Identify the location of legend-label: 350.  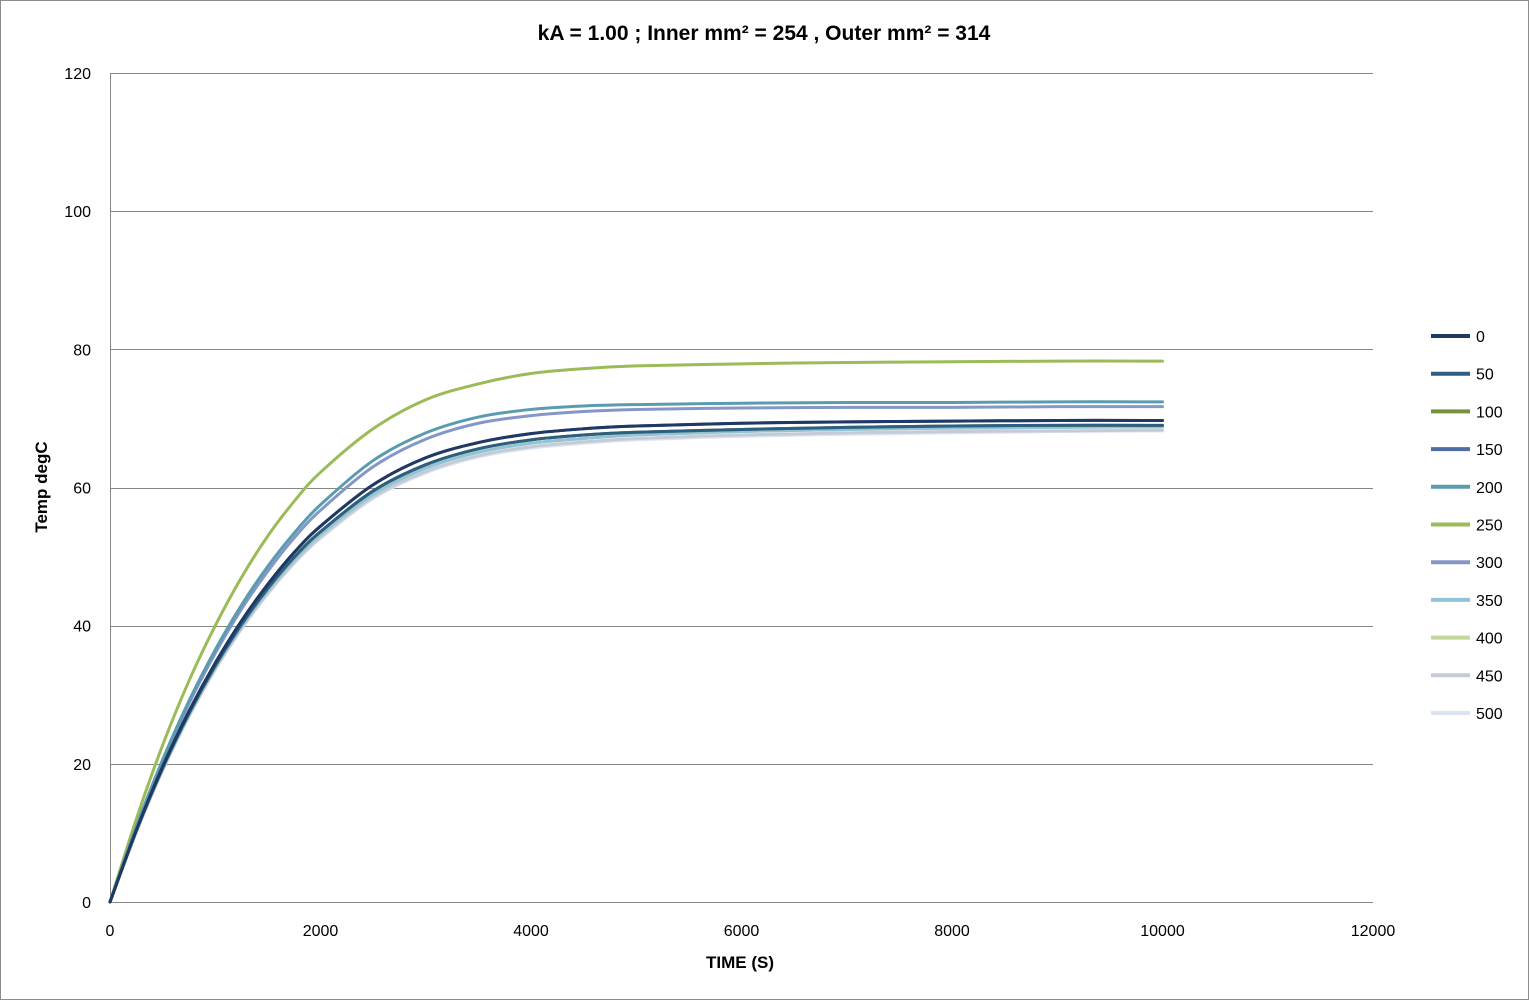
(1489, 601).